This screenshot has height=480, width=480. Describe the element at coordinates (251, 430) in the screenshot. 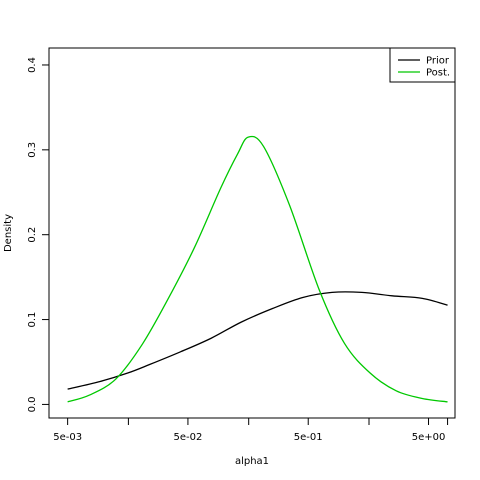

I see `x-axis: 5e-03 5e-02 5e-01 5e+00` at that location.